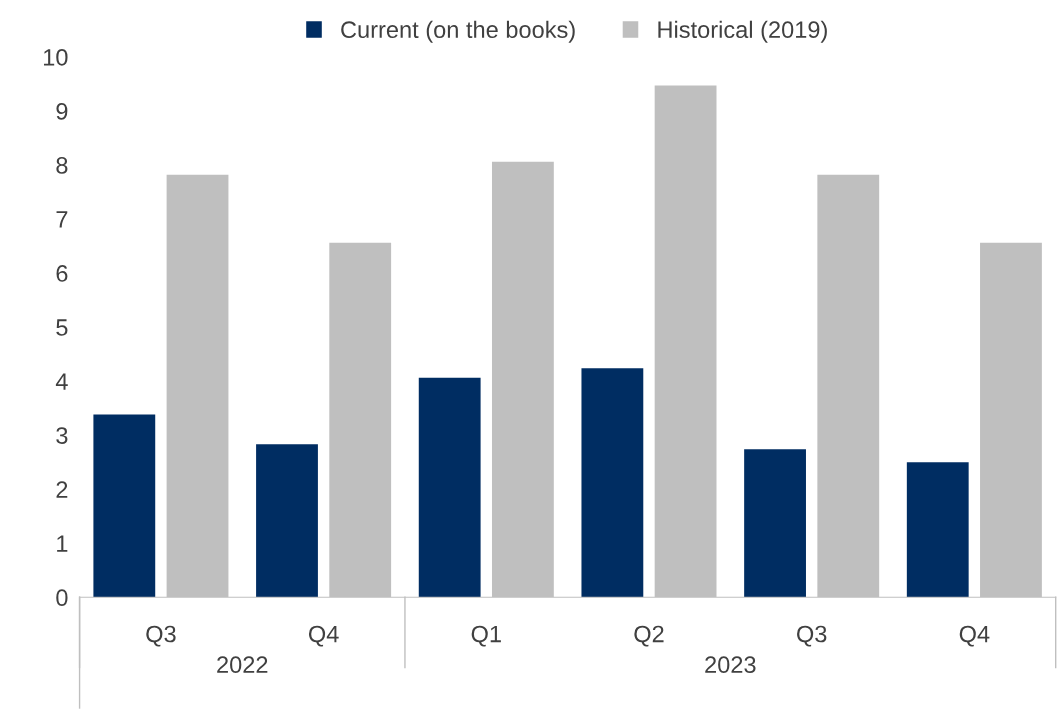 The height and width of the screenshot is (711, 1061). Describe the element at coordinates (62, 219) in the screenshot. I see `y-tick-label: 7` at that location.